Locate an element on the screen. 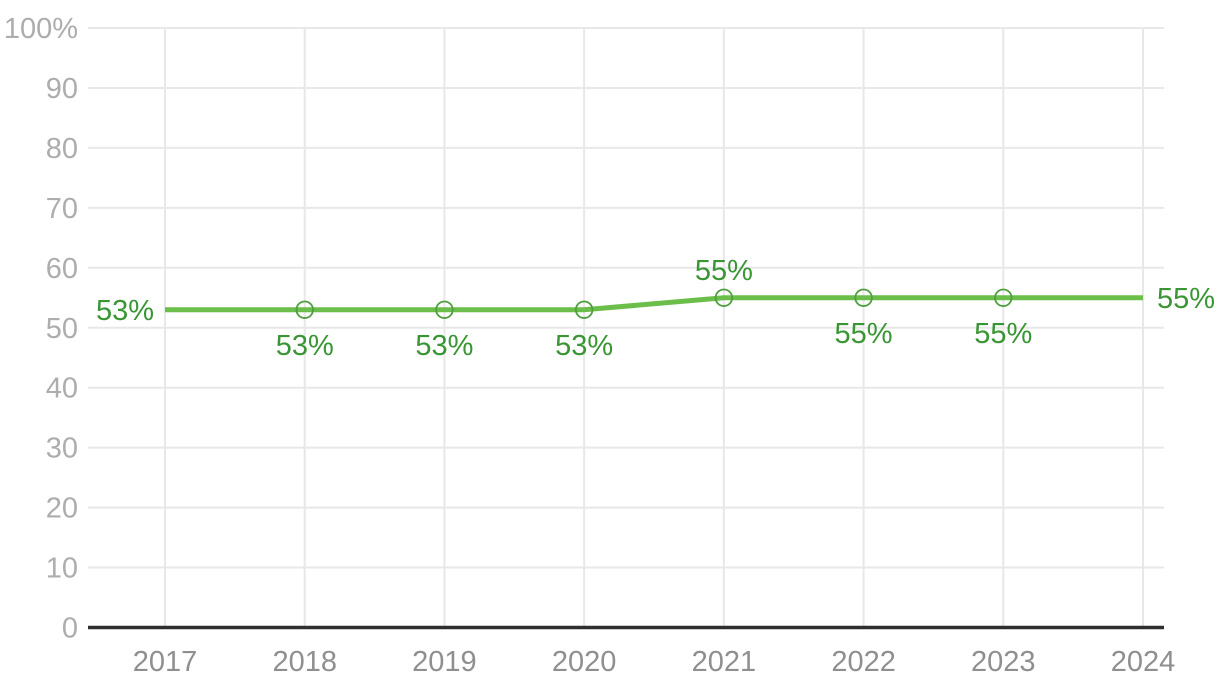 The image size is (1220, 692). y-tick-label: 40 is located at coordinates (62, 389).